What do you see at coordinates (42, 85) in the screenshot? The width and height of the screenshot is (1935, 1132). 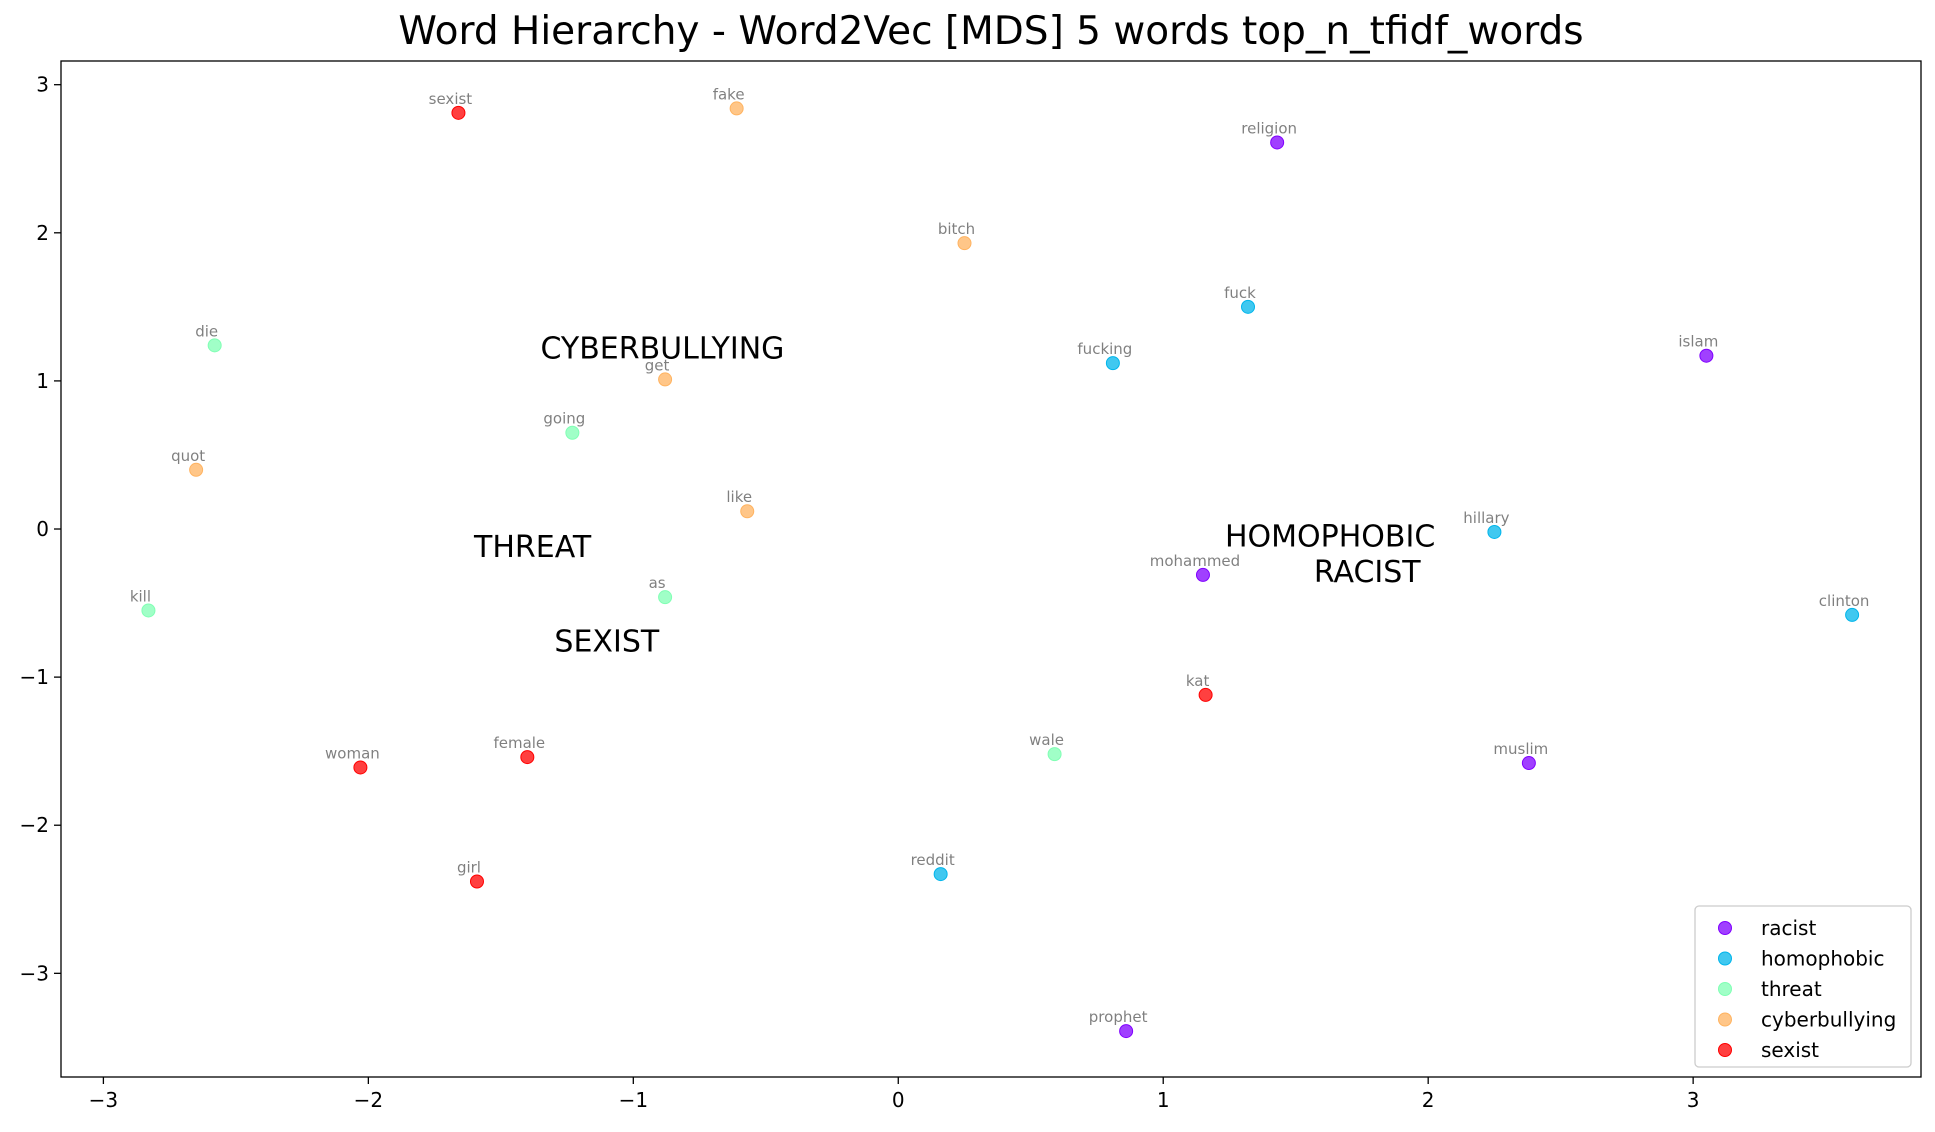 I see `y-tick-label: 3` at bounding box center [42, 85].